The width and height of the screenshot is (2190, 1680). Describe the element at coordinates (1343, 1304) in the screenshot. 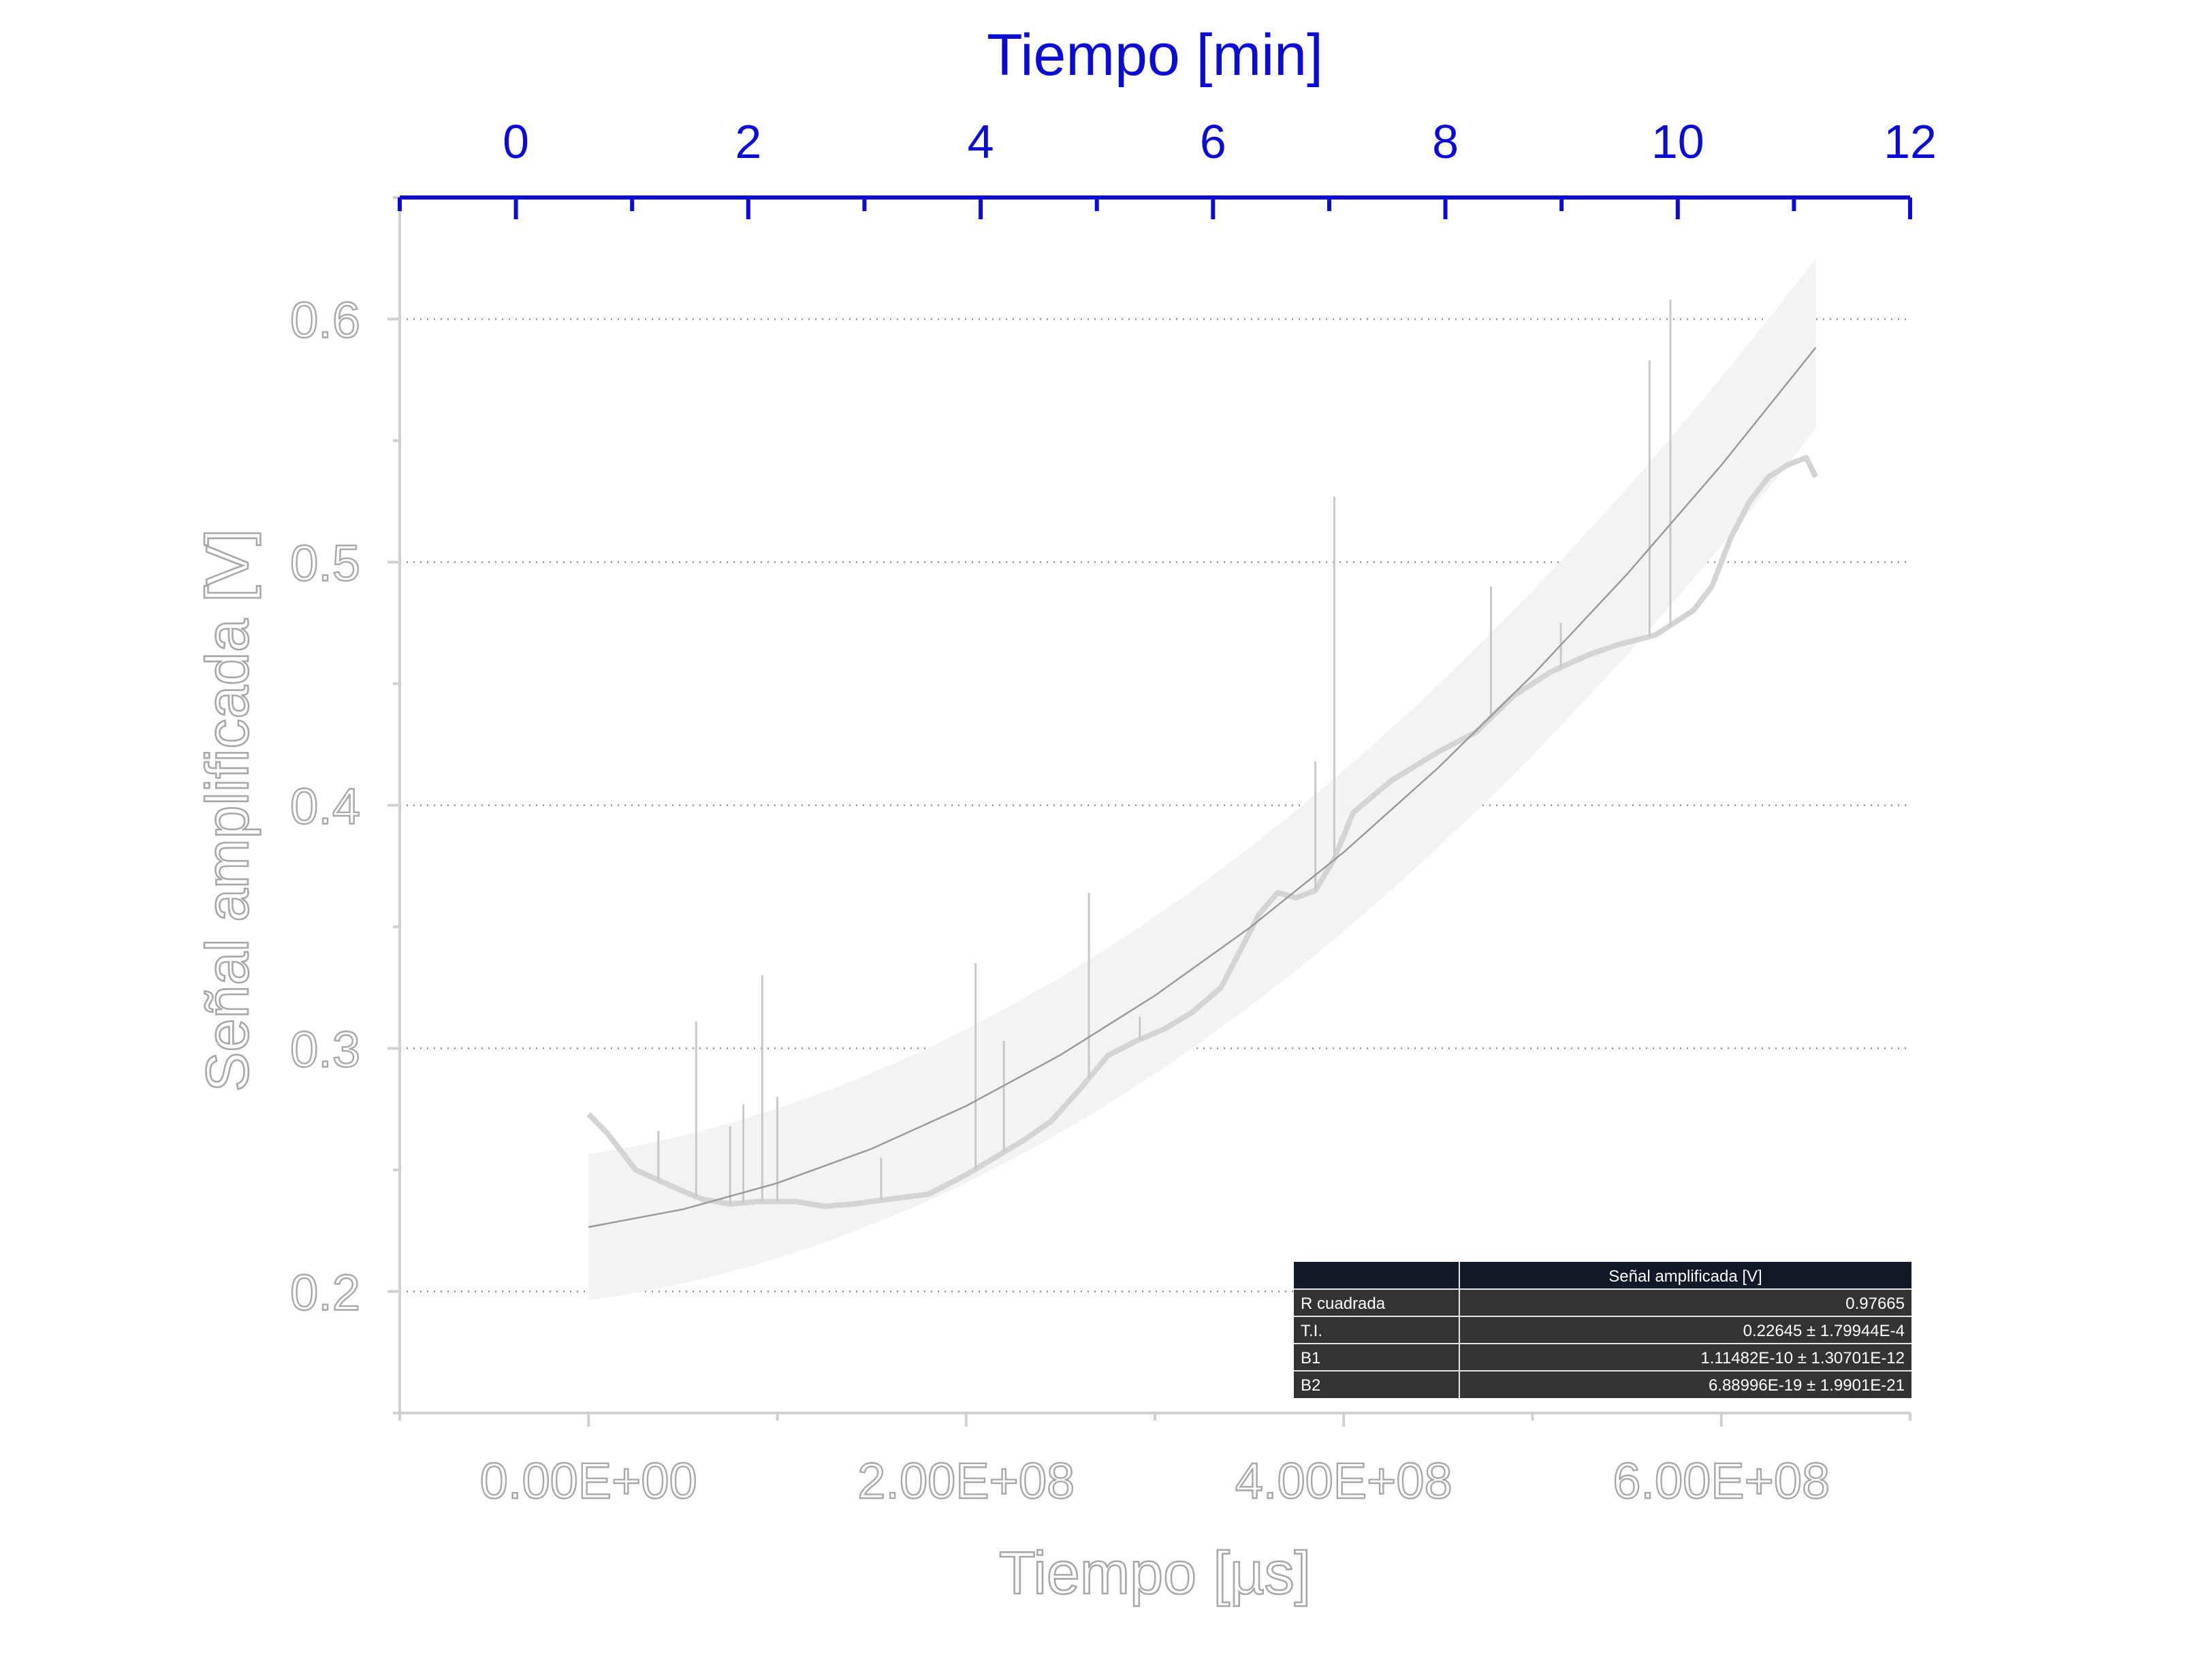

I see `table-cell-name: R cuadrada` at that location.